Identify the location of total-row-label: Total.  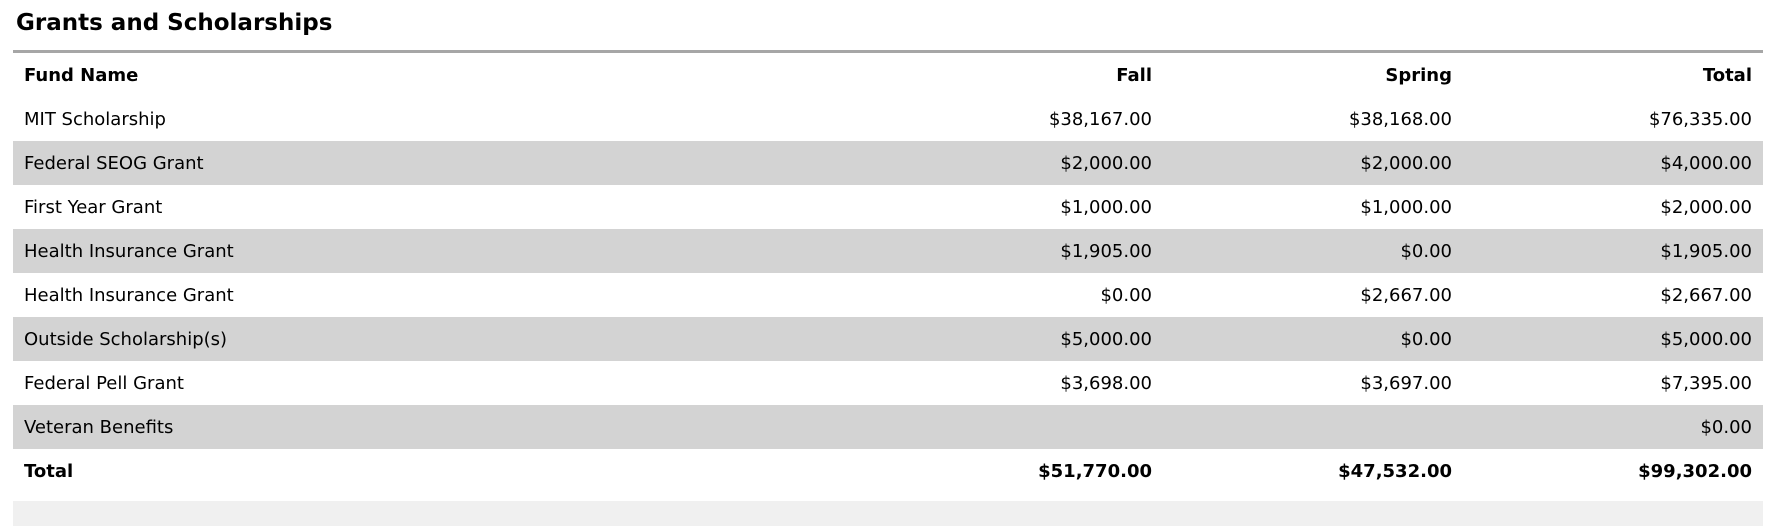
(49, 471).